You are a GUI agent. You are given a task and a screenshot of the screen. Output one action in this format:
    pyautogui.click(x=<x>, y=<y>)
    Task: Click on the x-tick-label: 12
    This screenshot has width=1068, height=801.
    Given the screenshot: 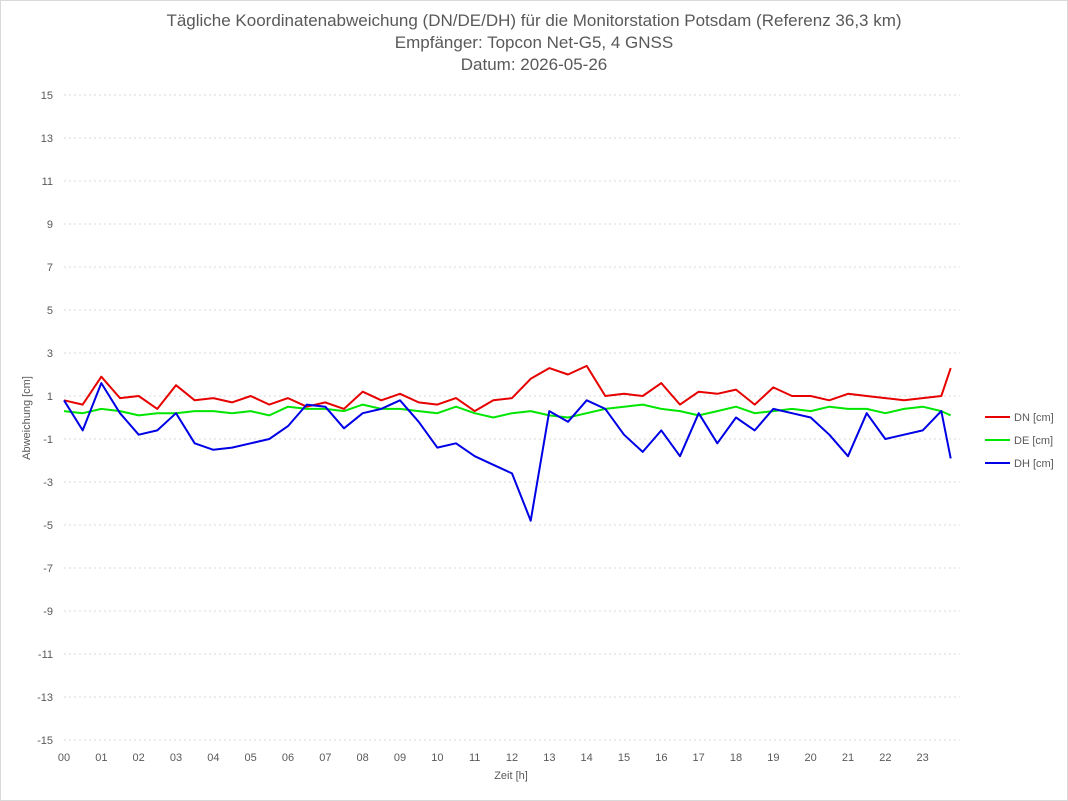 What is the action you would take?
    pyautogui.click(x=512, y=758)
    